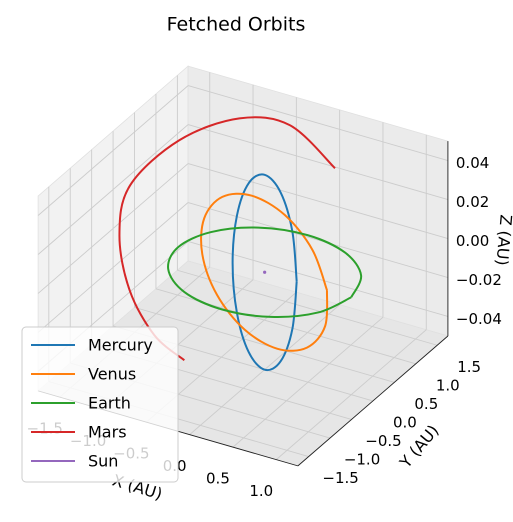 The image size is (513, 522). What do you see at coordinates (218, 479) in the screenshot?
I see `x-tick-label: 0.5` at bounding box center [218, 479].